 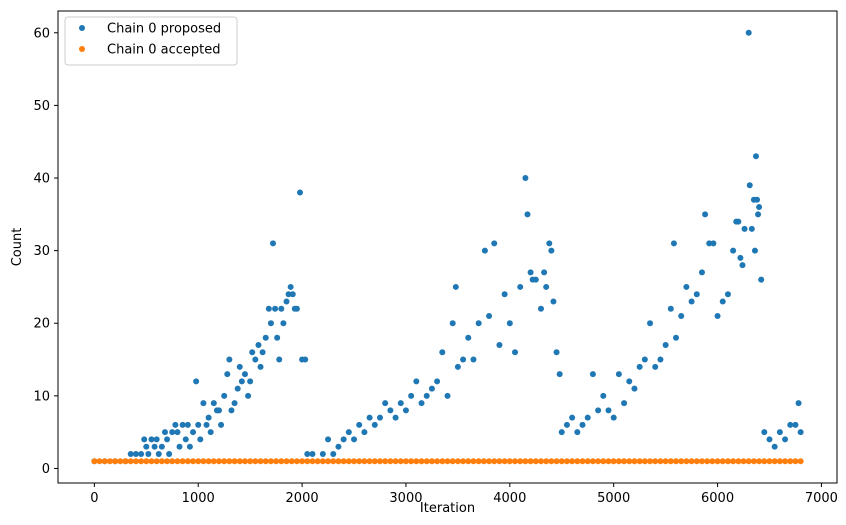 What do you see at coordinates (41, 106) in the screenshot?
I see `y-tick-label: 50` at bounding box center [41, 106].